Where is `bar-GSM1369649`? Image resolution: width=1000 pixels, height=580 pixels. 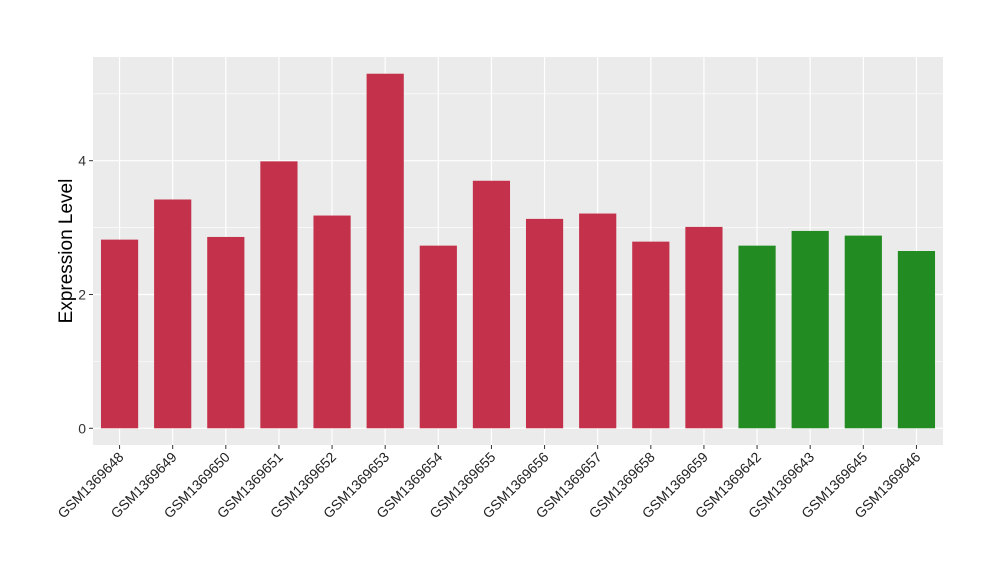 bar-GSM1369649 is located at coordinates (173, 314).